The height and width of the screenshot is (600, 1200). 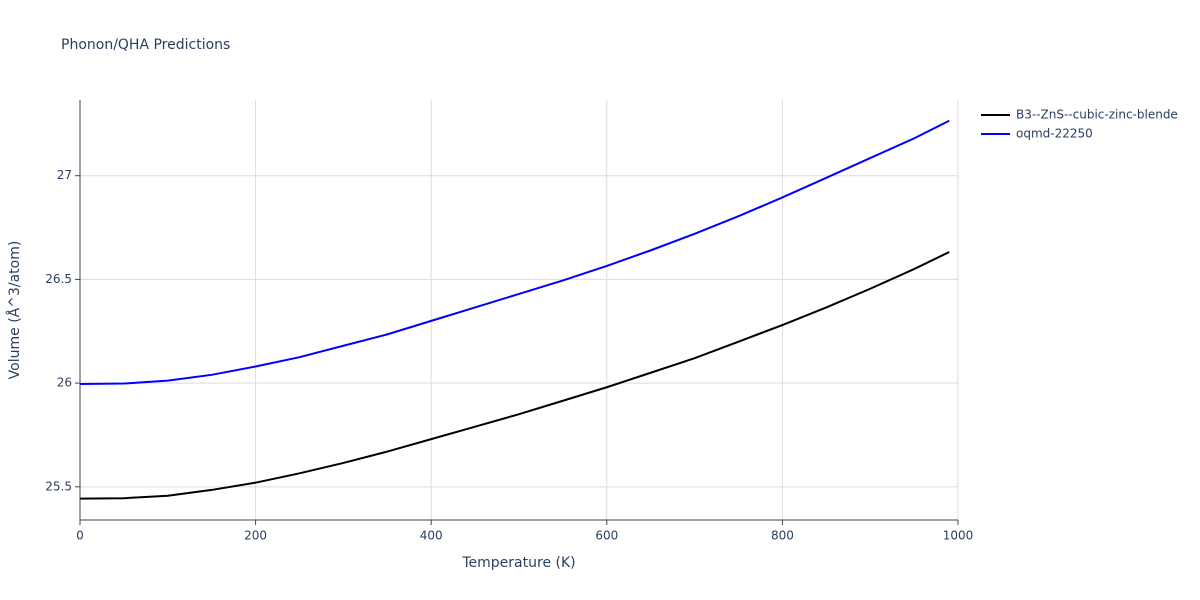 What do you see at coordinates (1097, 115) in the screenshot?
I see `legend-label: B3--ZnS--cubic-zinc-blende` at bounding box center [1097, 115].